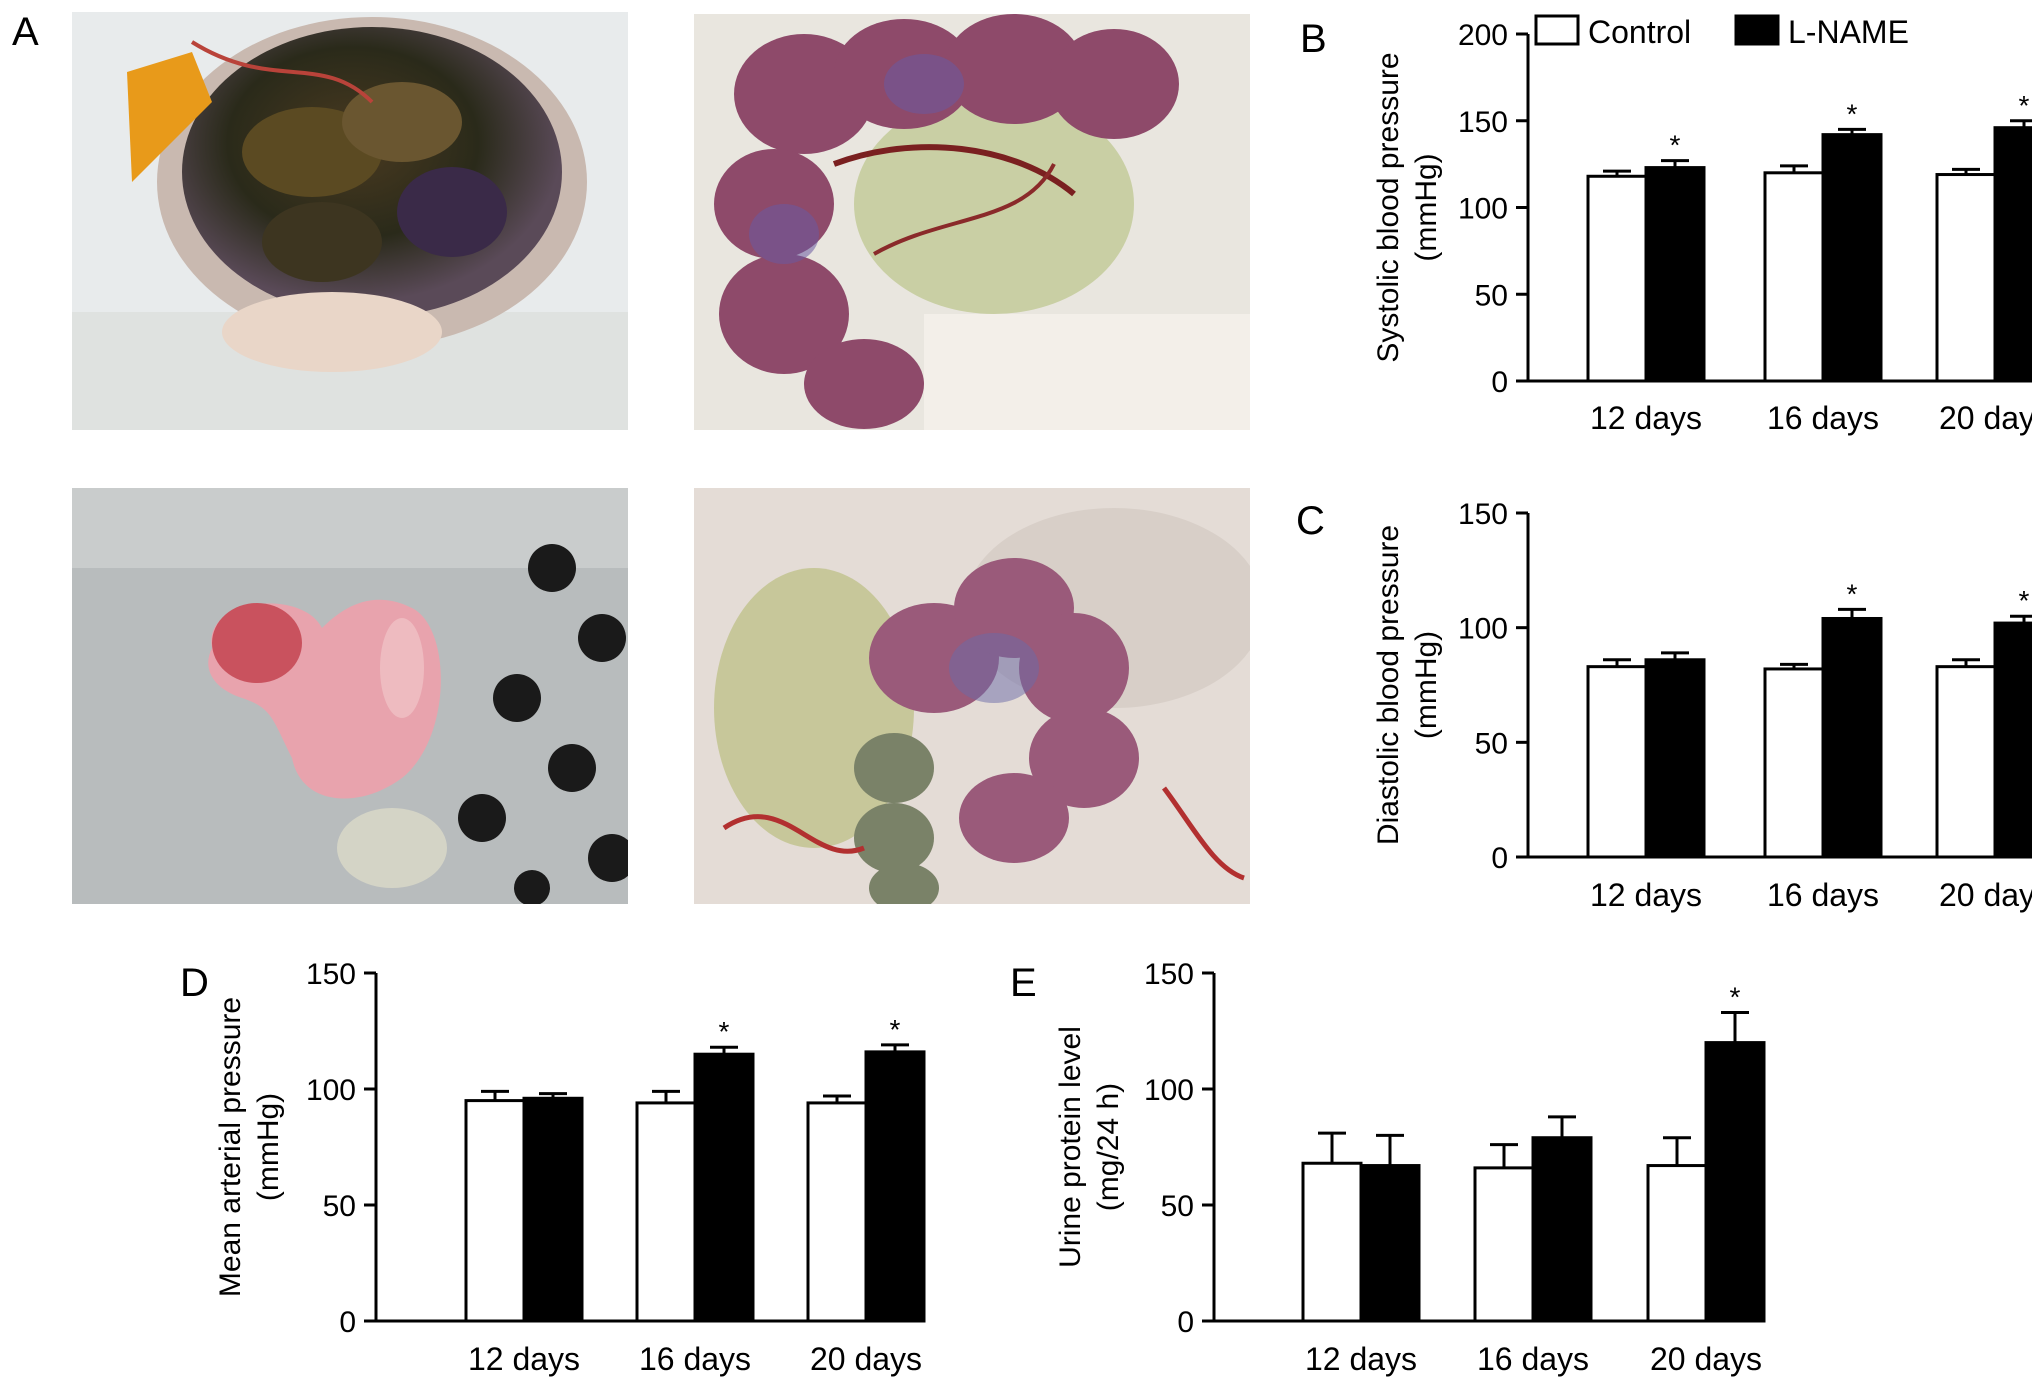 The width and height of the screenshot is (2032, 1389). What do you see at coordinates (1848, 32) in the screenshot?
I see `legend-label-lname: L-NAME` at bounding box center [1848, 32].